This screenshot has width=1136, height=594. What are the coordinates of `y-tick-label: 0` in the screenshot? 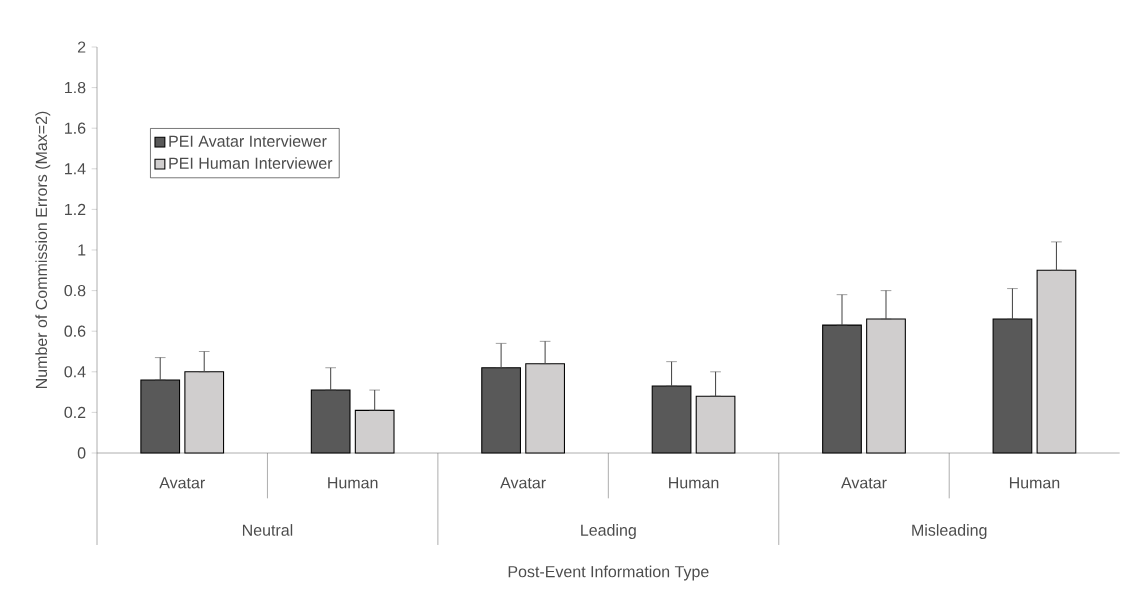 It's located at (81, 453).